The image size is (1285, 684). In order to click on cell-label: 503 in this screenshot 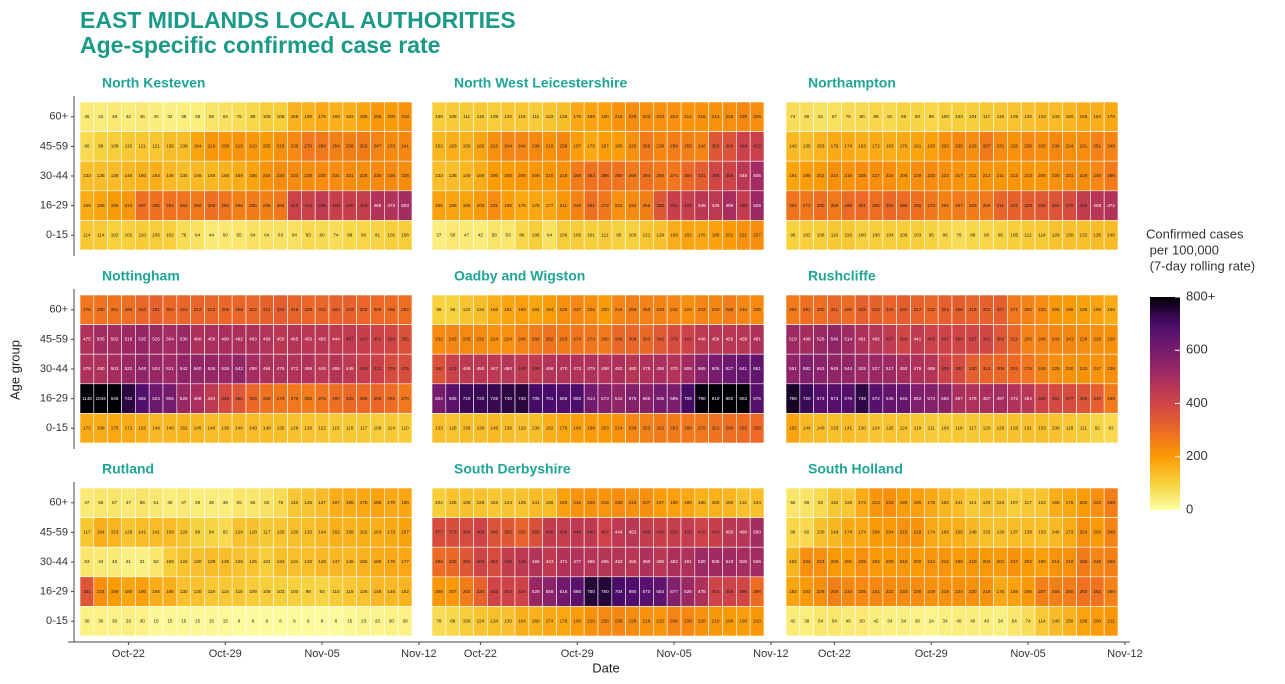, I will do `click(115, 368)`.